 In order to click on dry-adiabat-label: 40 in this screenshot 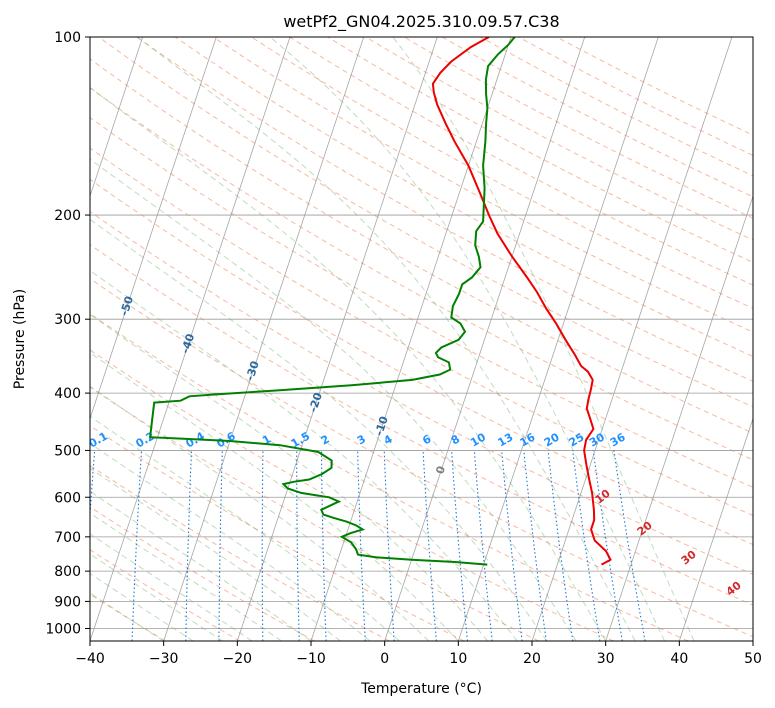, I will do `click(734, 589)`.